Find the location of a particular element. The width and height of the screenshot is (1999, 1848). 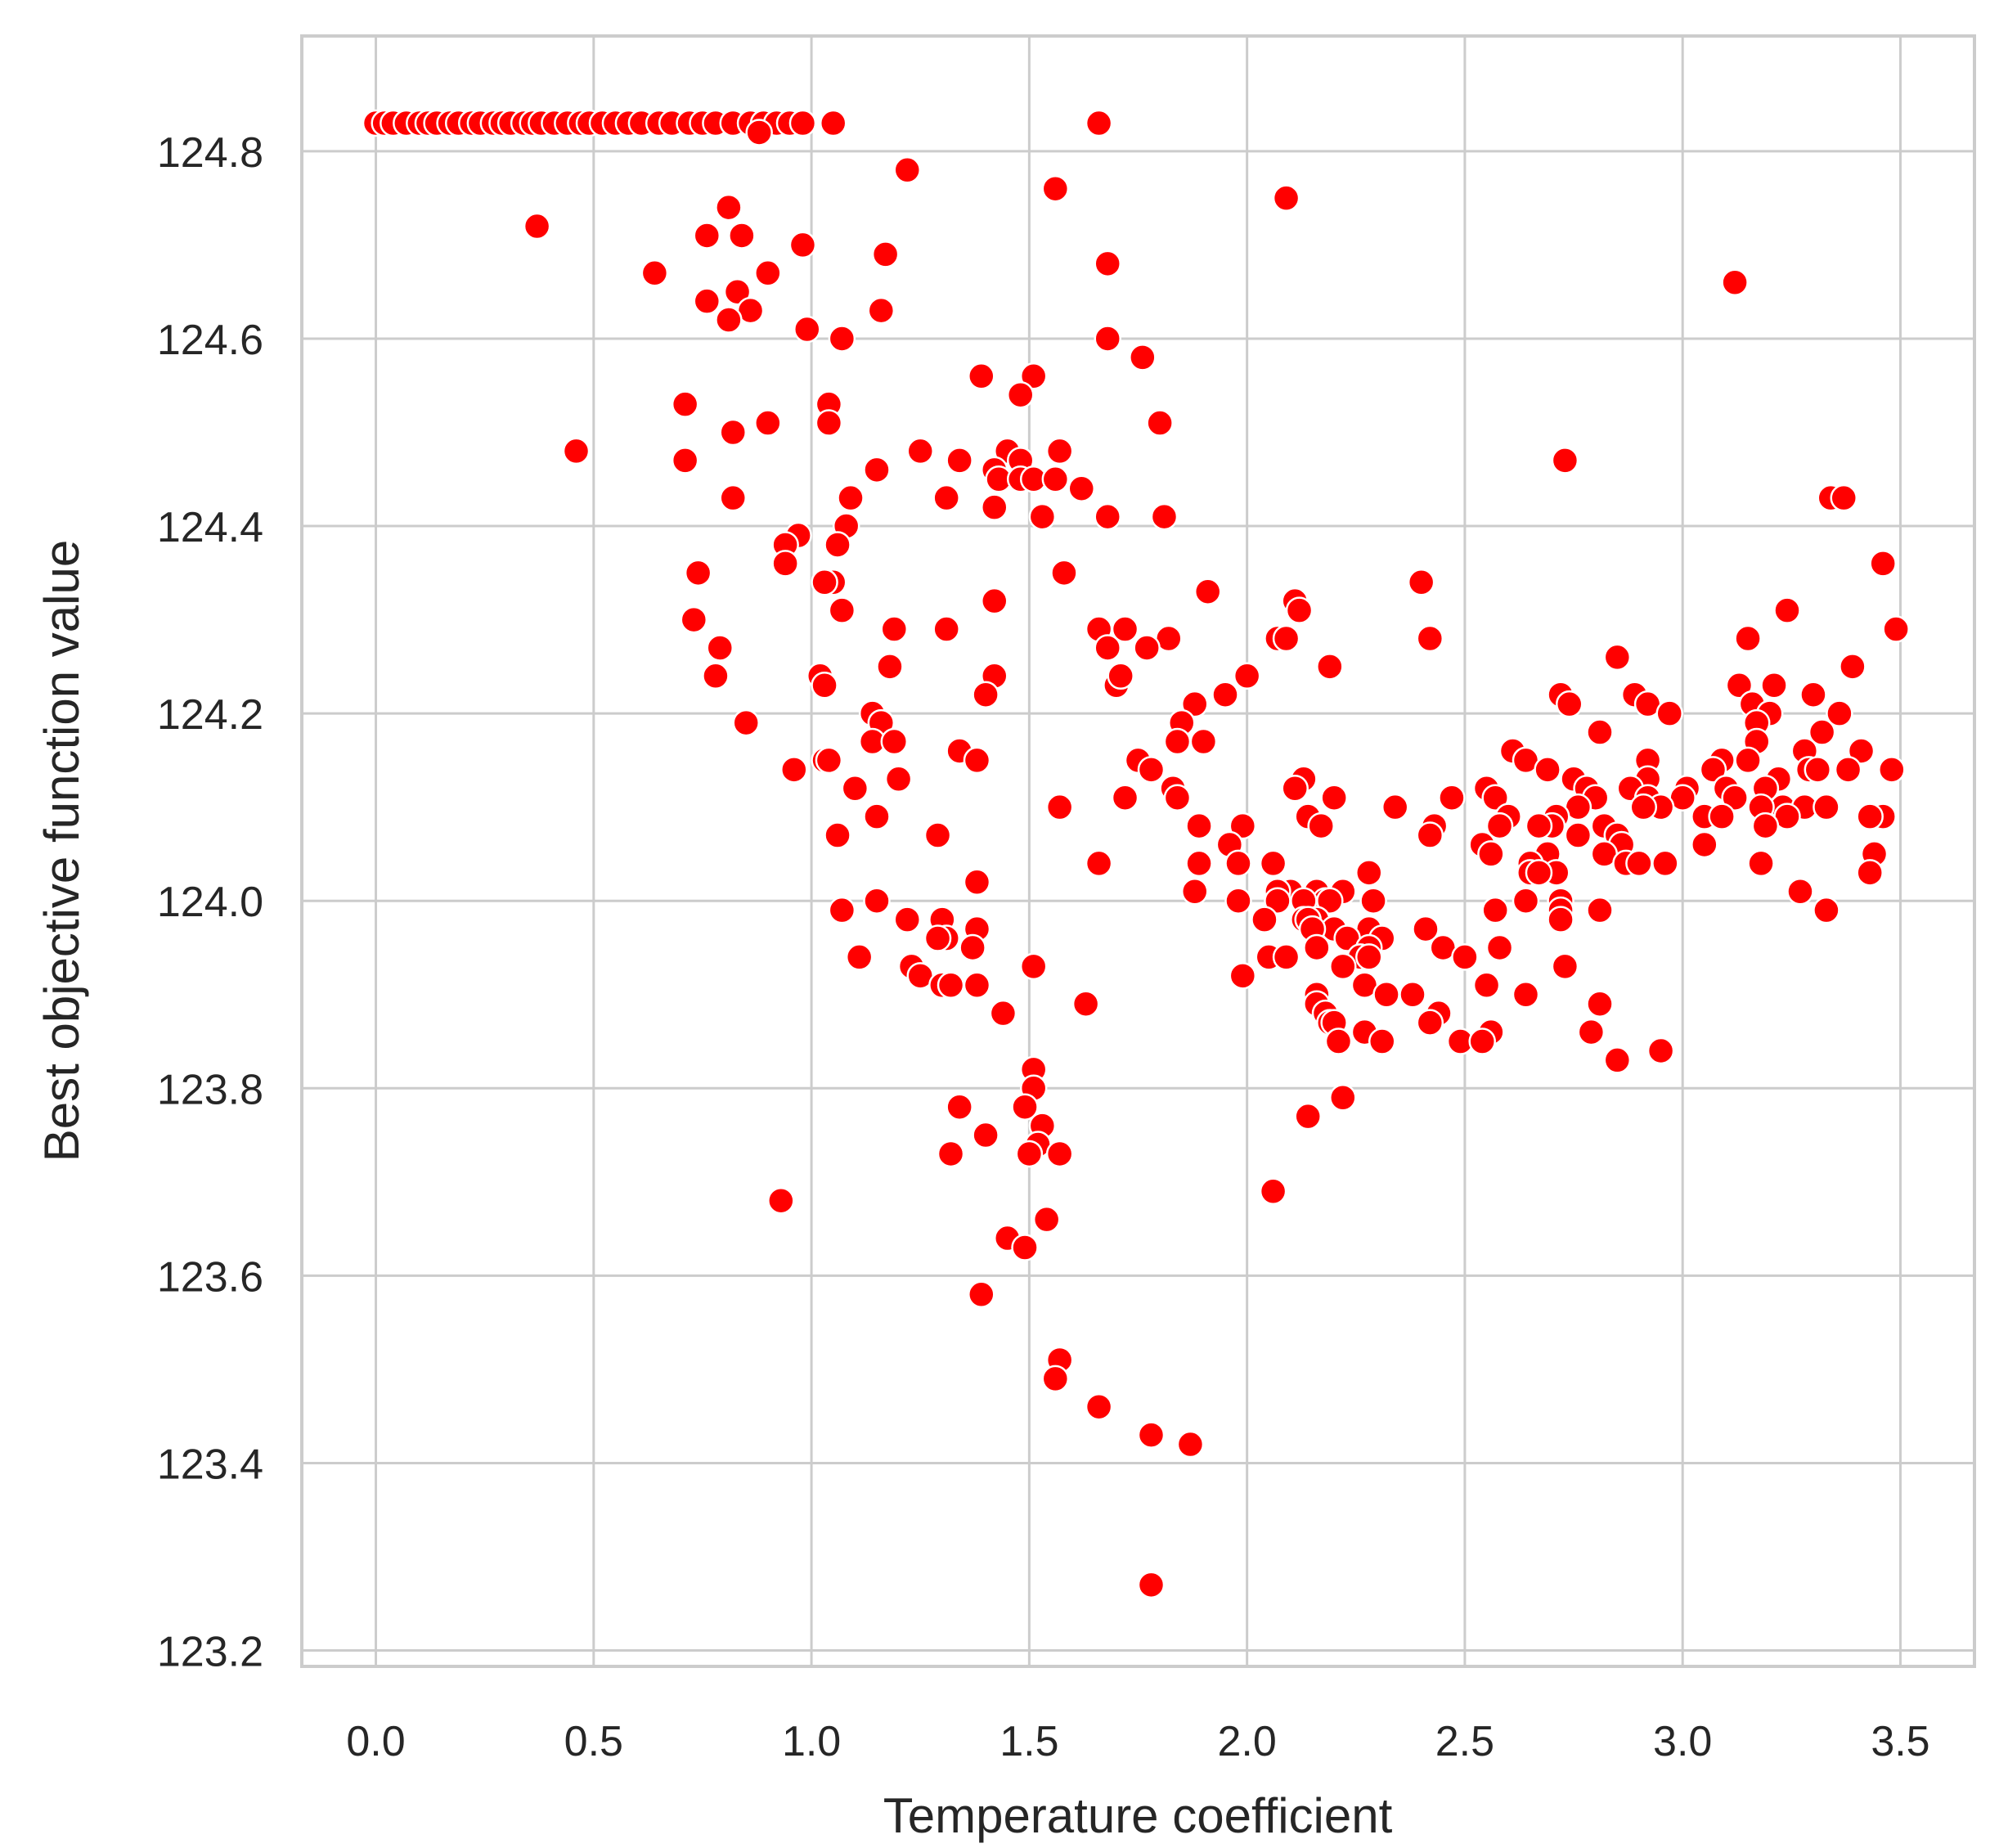

y-tick-label: 123.4 is located at coordinates (210, 1464).